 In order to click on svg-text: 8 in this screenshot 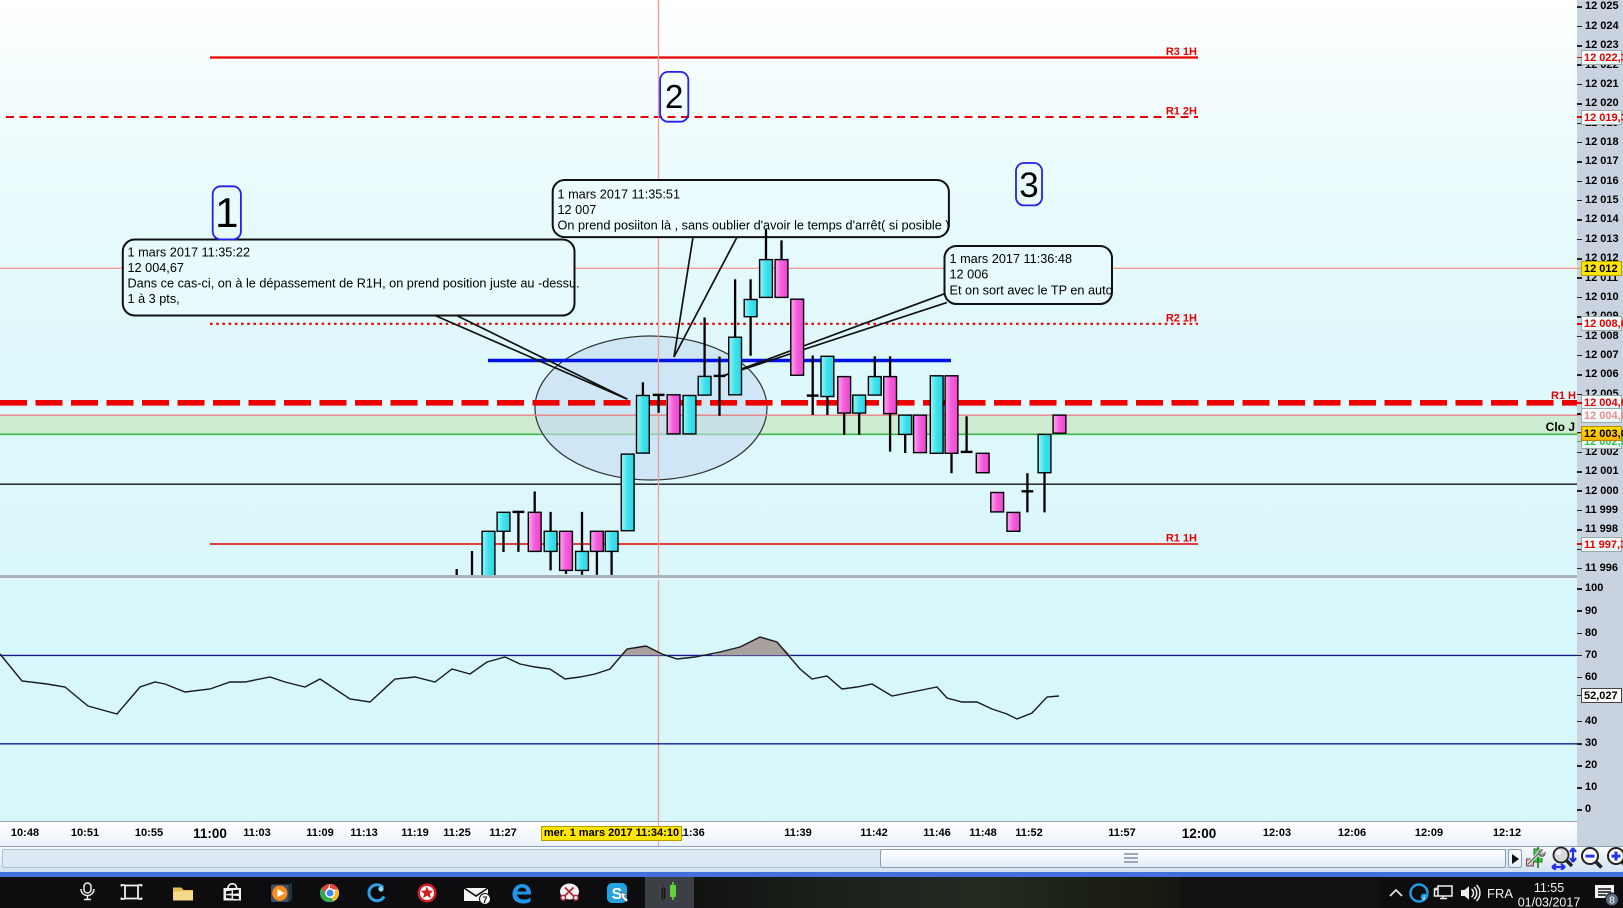, I will do `click(1612, 901)`.